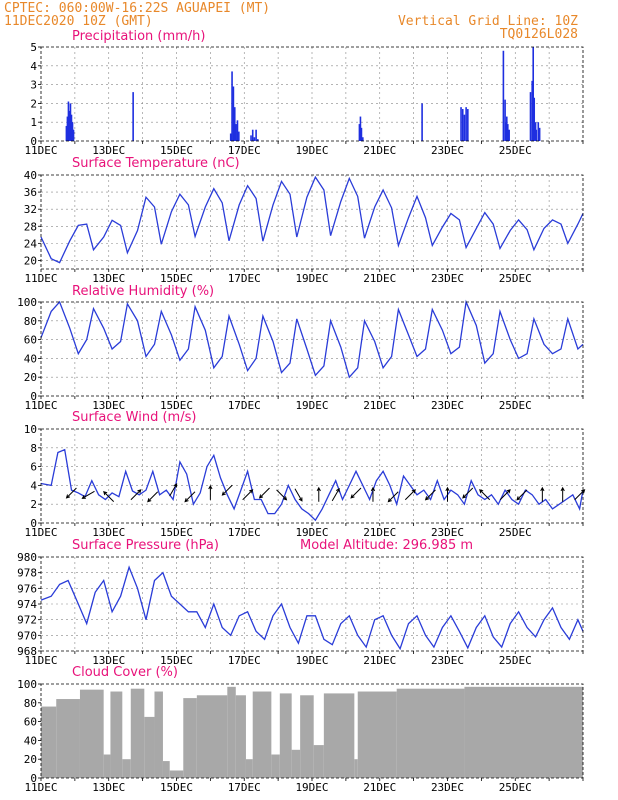  What do you see at coordinates (33, 448) in the screenshot?
I see `y-tick-label: 8` at bounding box center [33, 448].